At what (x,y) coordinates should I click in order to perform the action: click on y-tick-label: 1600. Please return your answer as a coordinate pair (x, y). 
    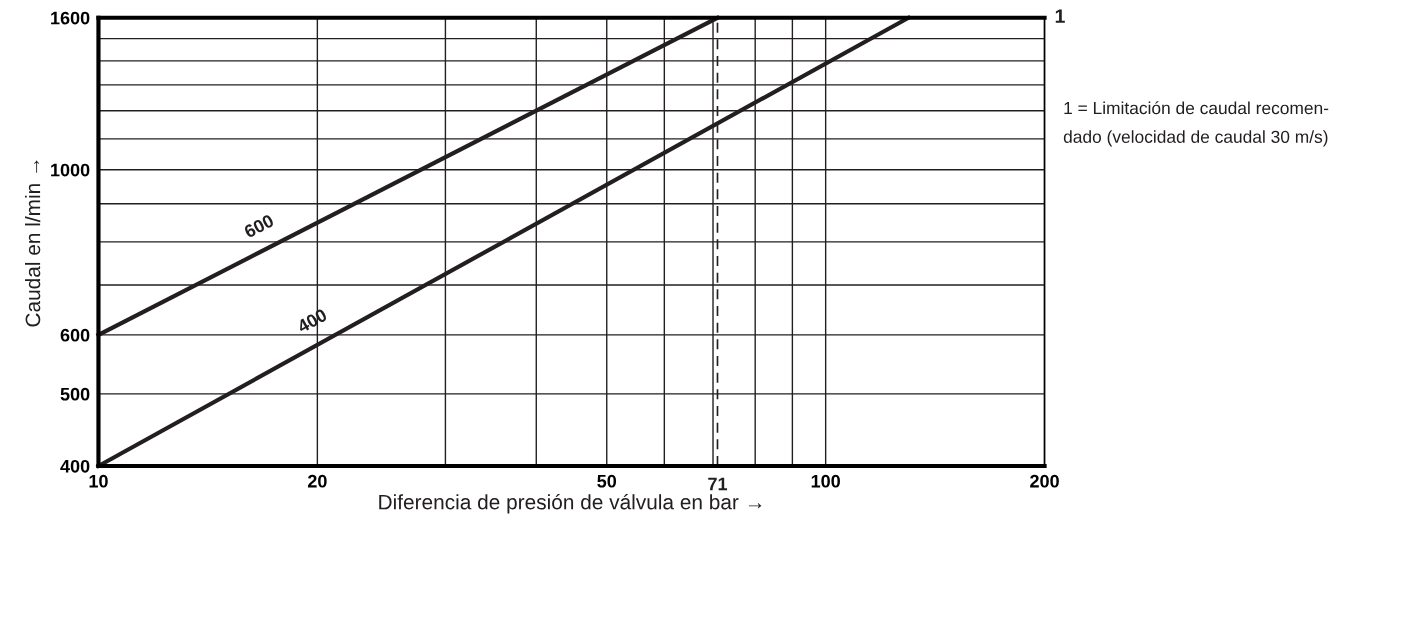
    Looking at the image, I should click on (70, 18).